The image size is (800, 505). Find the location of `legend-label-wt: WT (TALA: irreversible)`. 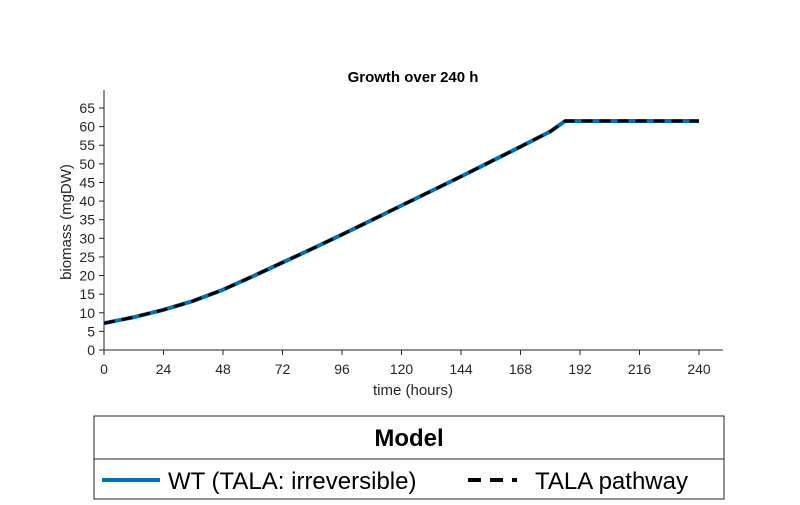

legend-label-wt: WT (TALA: irreversible) is located at coordinates (292, 481).